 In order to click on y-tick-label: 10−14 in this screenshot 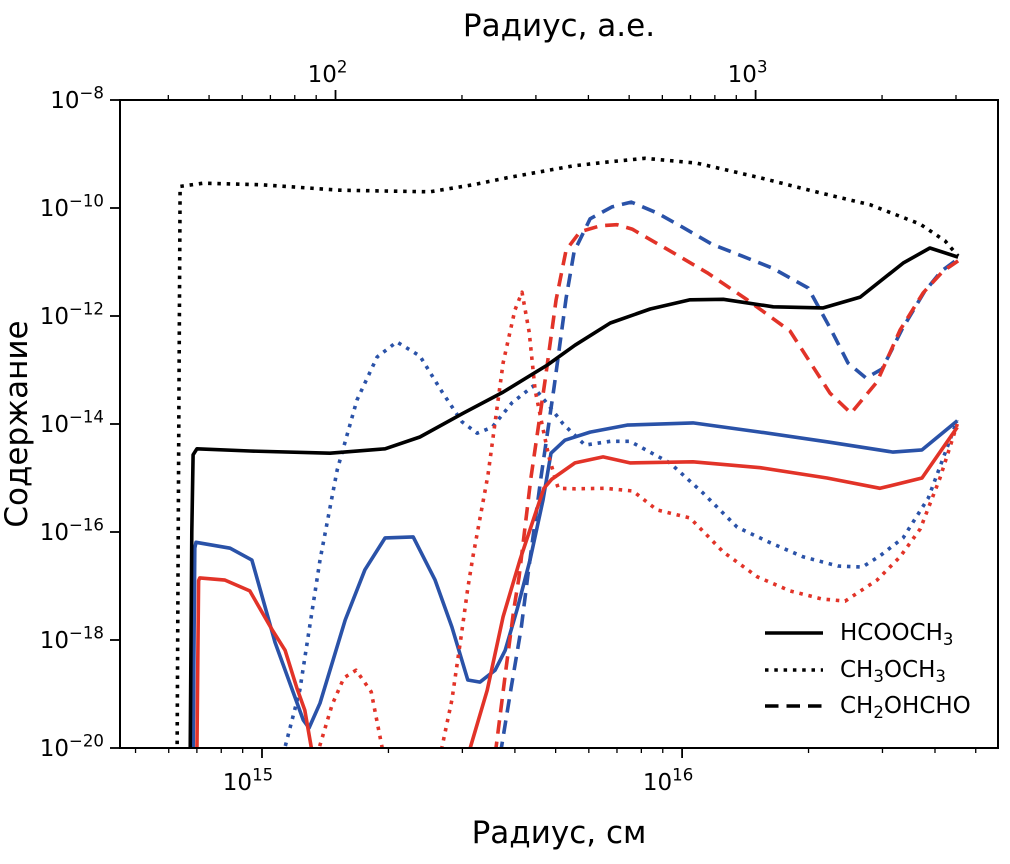, I will do `click(72, 422)`.